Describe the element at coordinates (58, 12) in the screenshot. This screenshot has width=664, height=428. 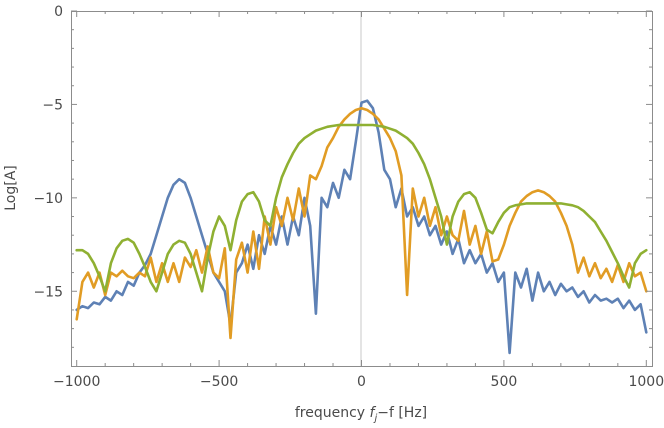
I see `y-tick-label: 0` at that location.